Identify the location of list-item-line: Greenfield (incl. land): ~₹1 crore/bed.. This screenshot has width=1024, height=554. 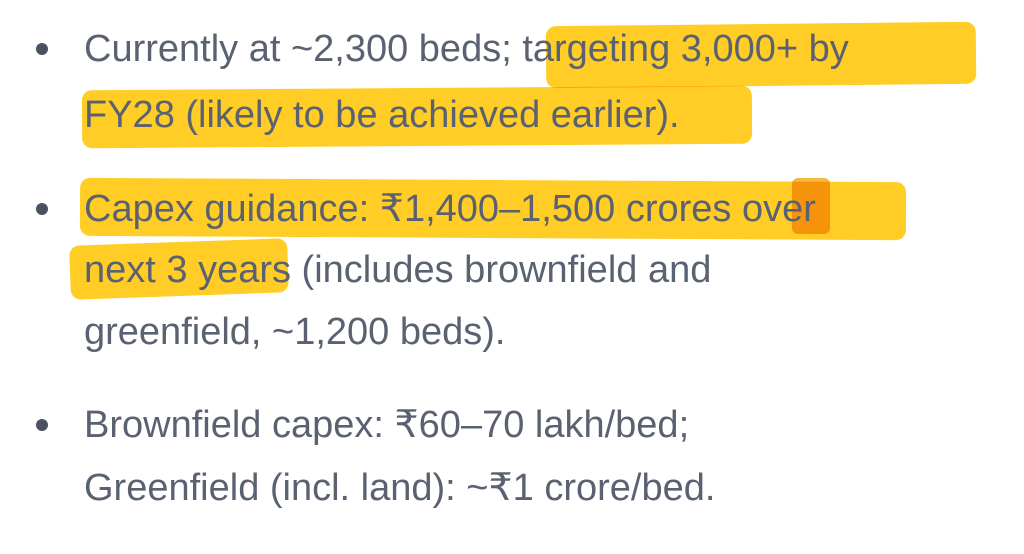
(400, 488).